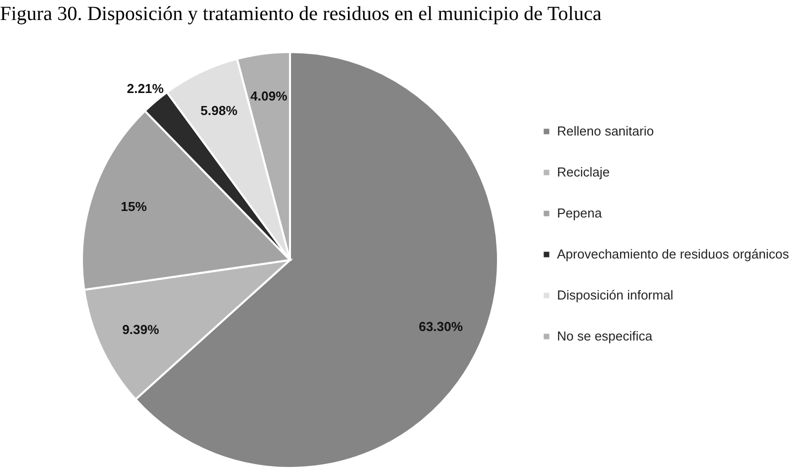  Describe the element at coordinates (269, 96) in the screenshot. I see `data-label: 4.09%` at that location.